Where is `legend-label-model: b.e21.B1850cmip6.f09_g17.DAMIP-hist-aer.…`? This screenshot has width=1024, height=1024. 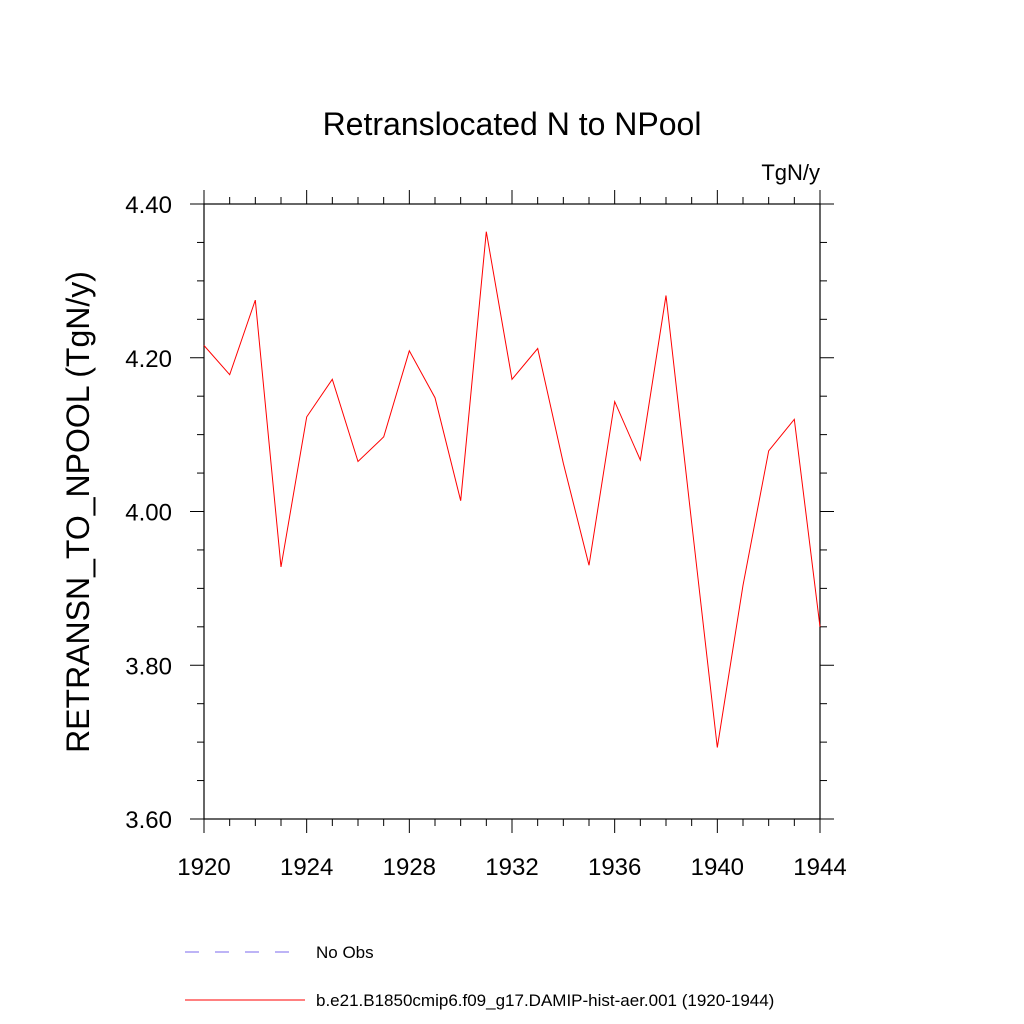 legend-label-model: b.e21.B1850cmip6.f09_g17.DAMIP-hist-aer.… is located at coordinates (545, 1000).